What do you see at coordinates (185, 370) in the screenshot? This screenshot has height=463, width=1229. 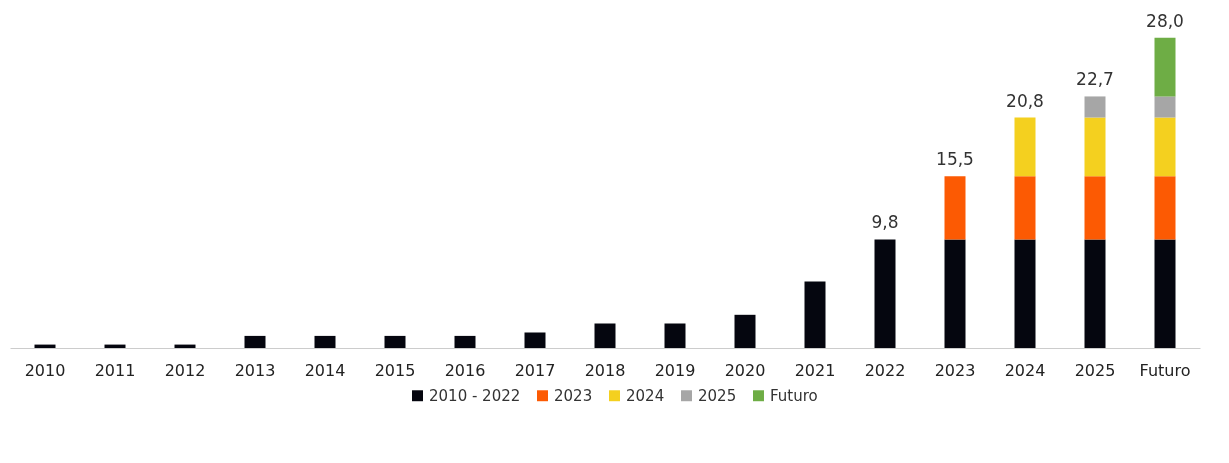 I see `x-tick-label: 2012` at bounding box center [185, 370].